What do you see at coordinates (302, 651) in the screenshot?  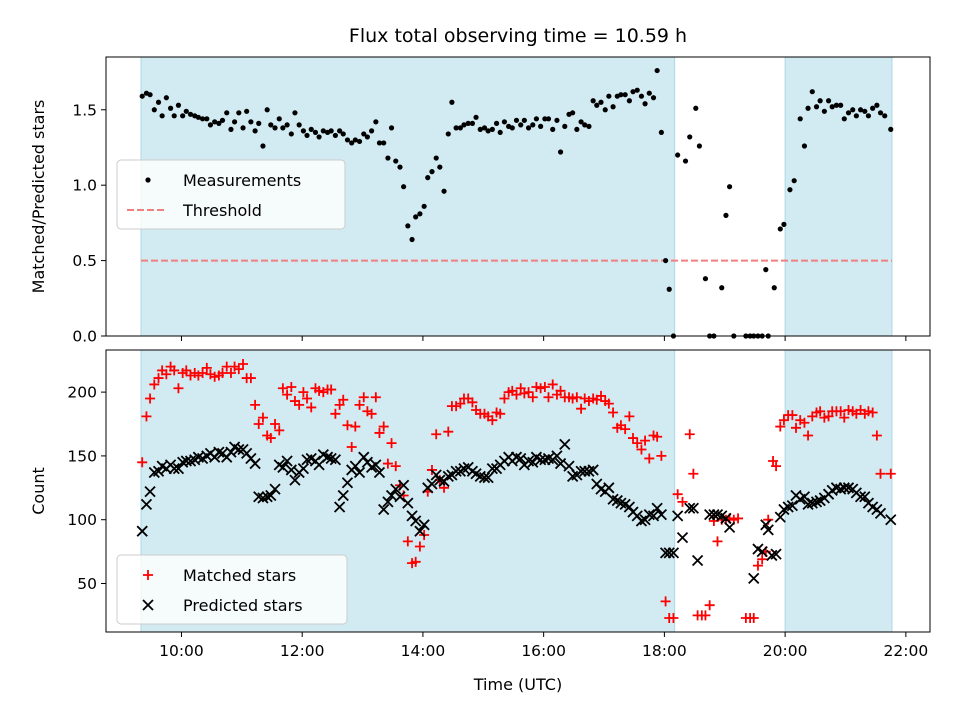 I see `x-tick-label: 12:00` at bounding box center [302, 651].